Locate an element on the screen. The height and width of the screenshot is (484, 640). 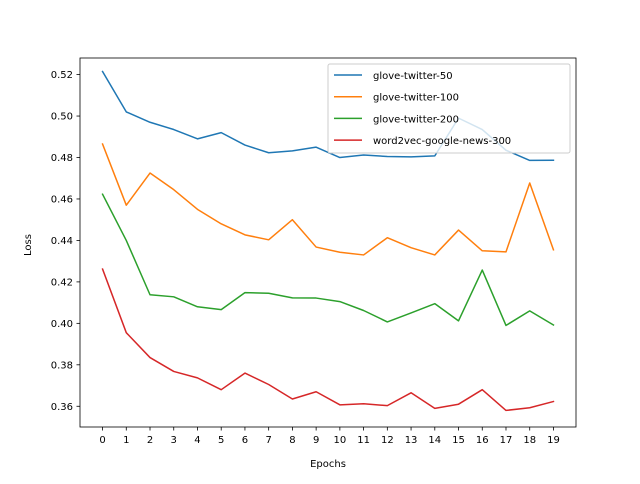
x-tick-label: 15 is located at coordinates (458, 440).